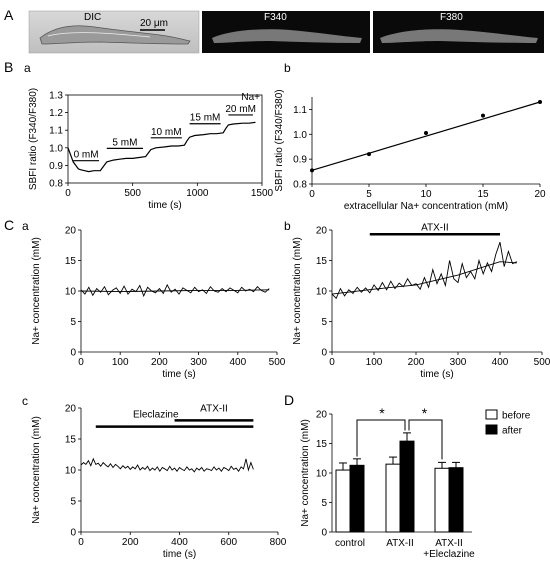 Image resolution: width=550 pixels, height=565 pixels. Describe the element at coordinates (324, 533) in the screenshot. I see `d-y-tick-label: 0` at that location.